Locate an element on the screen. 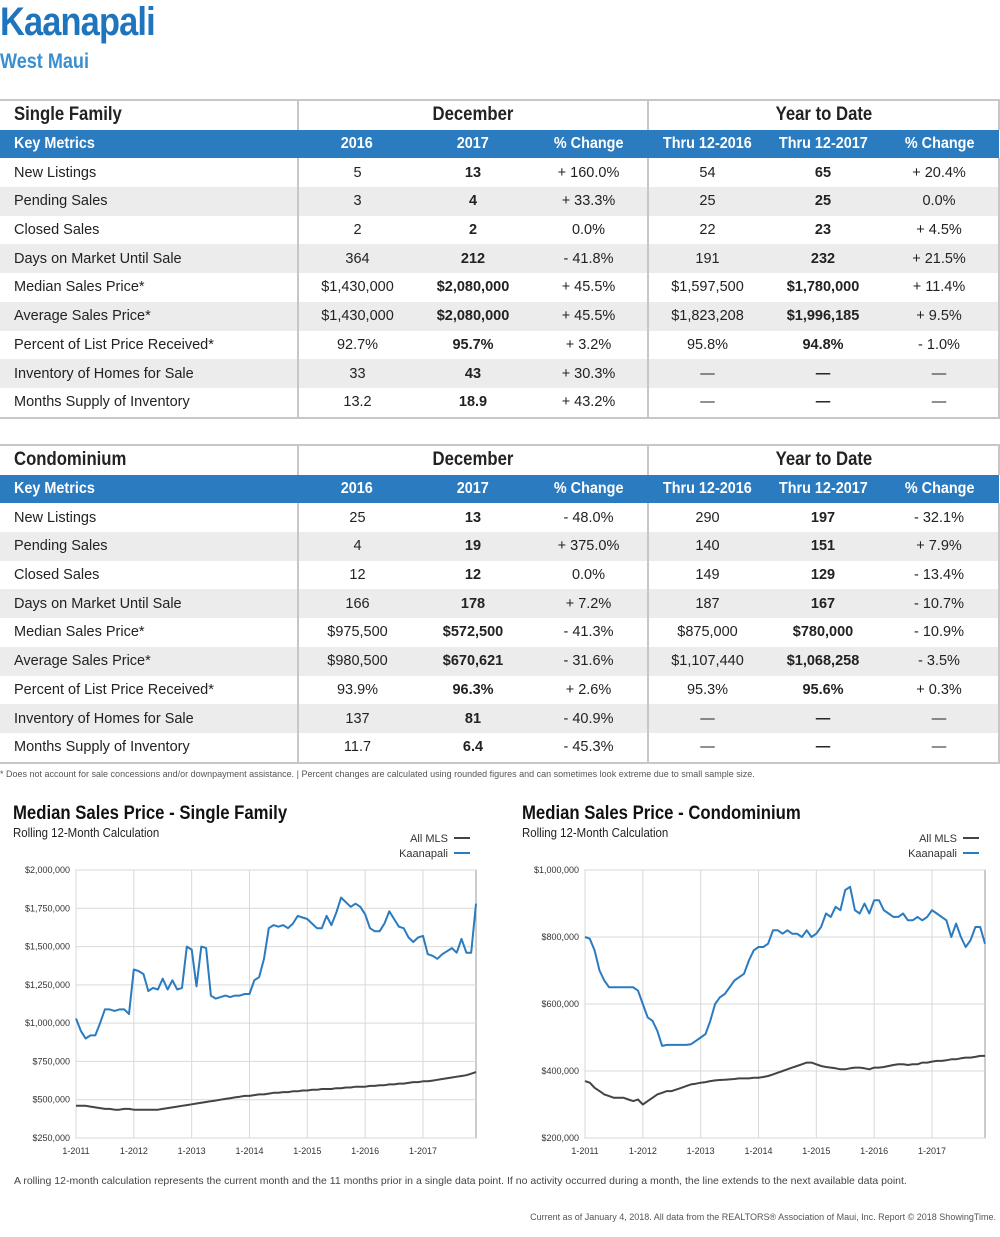  metric-value: $1,996,185 is located at coordinates (823, 316).